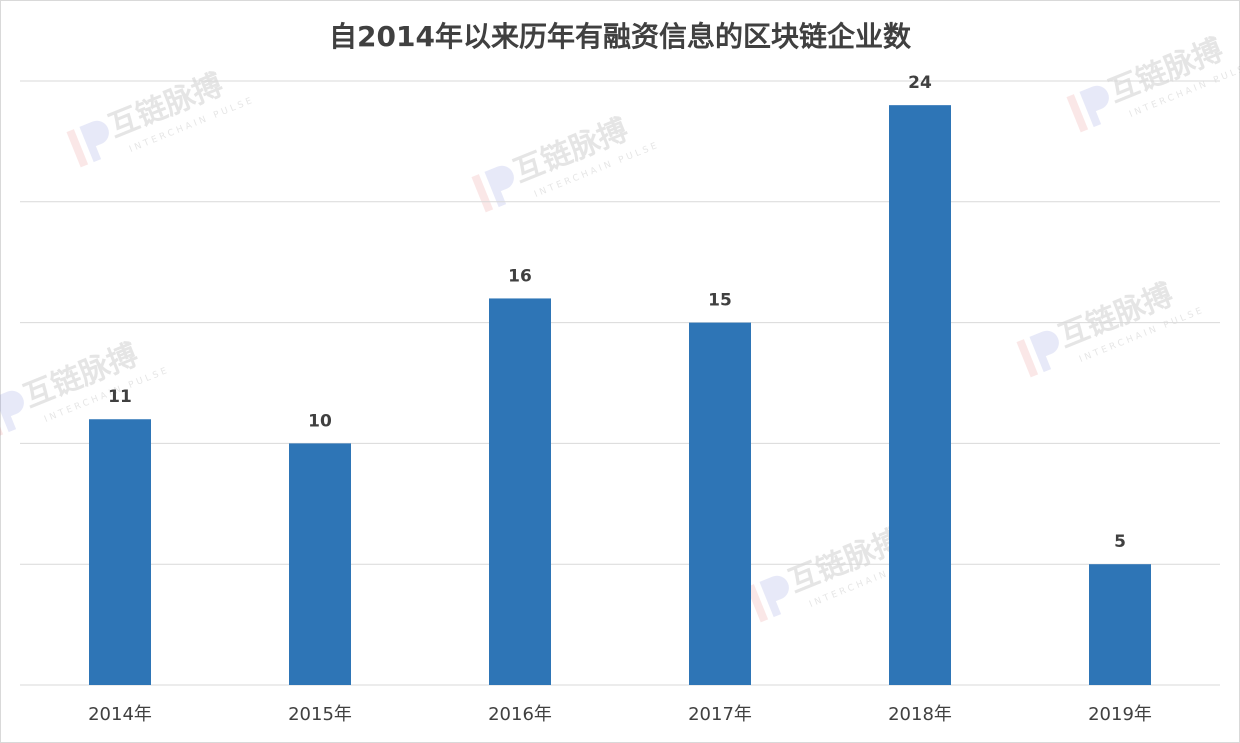 This screenshot has width=1240, height=743. Describe the element at coordinates (920, 83) in the screenshot. I see `data-label: 24` at that location.